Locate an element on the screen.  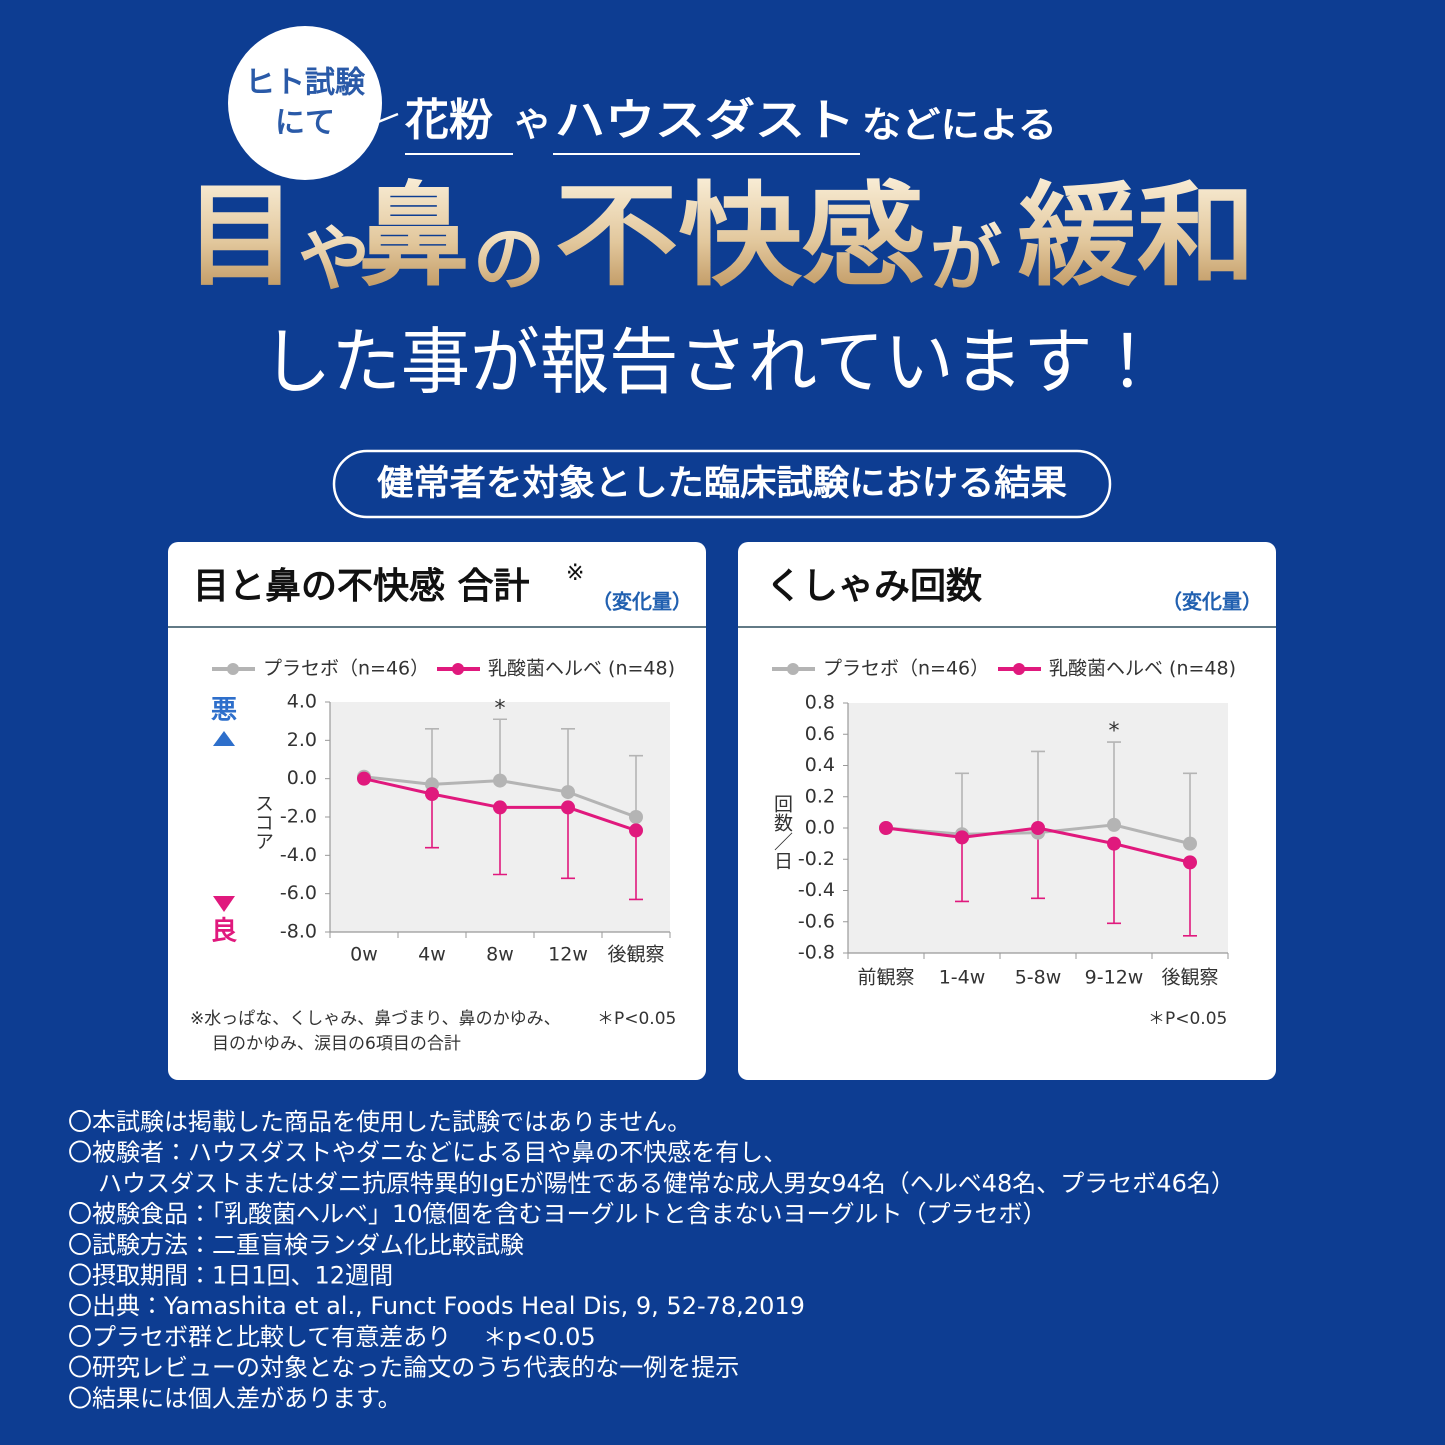
headline: の is located at coordinates (509, 258).